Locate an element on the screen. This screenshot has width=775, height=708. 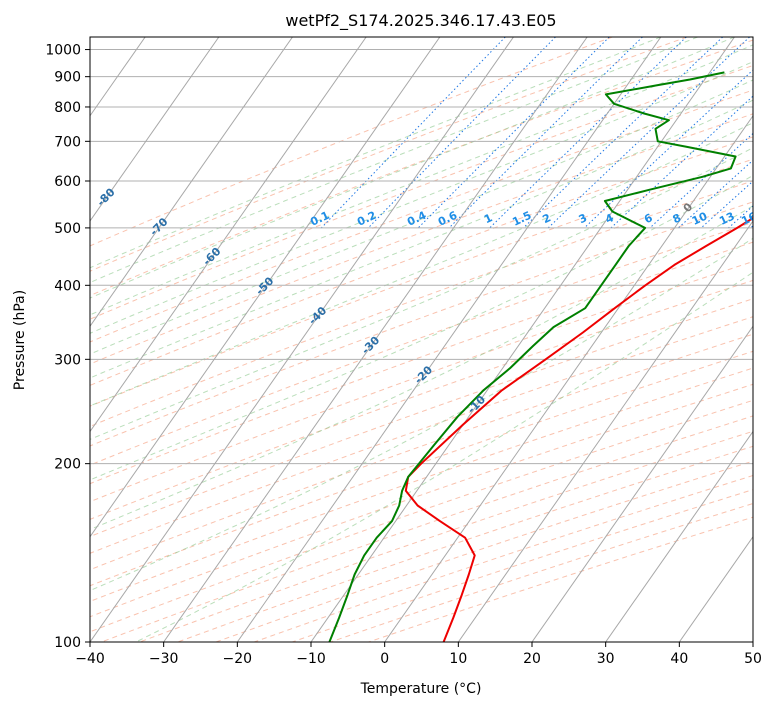
chart-title: wetPf2_S174.2025.346.17.43.E05 is located at coordinates (420, 21).